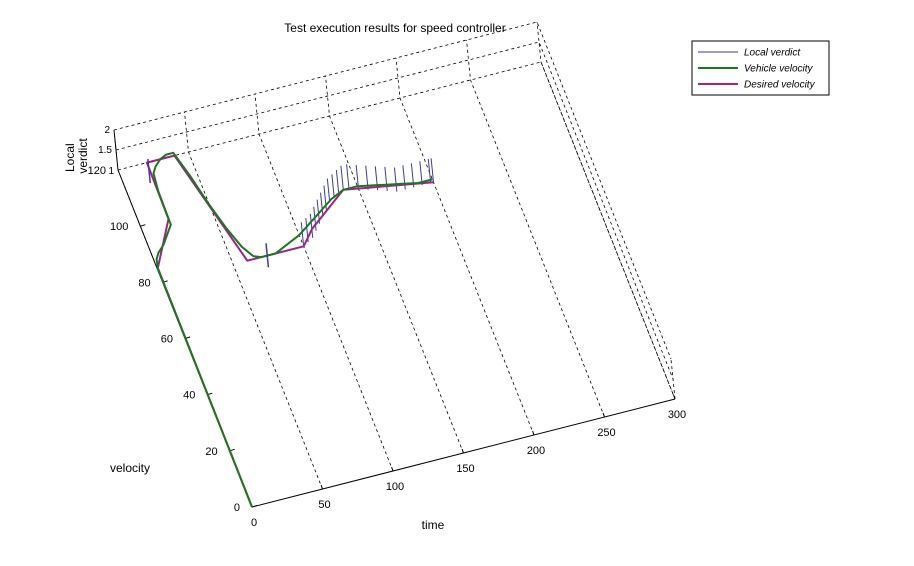 The image size is (914, 566). What do you see at coordinates (772, 53) in the screenshot?
I see `legend-label: Local verdict` at bounding box center [772, 53].